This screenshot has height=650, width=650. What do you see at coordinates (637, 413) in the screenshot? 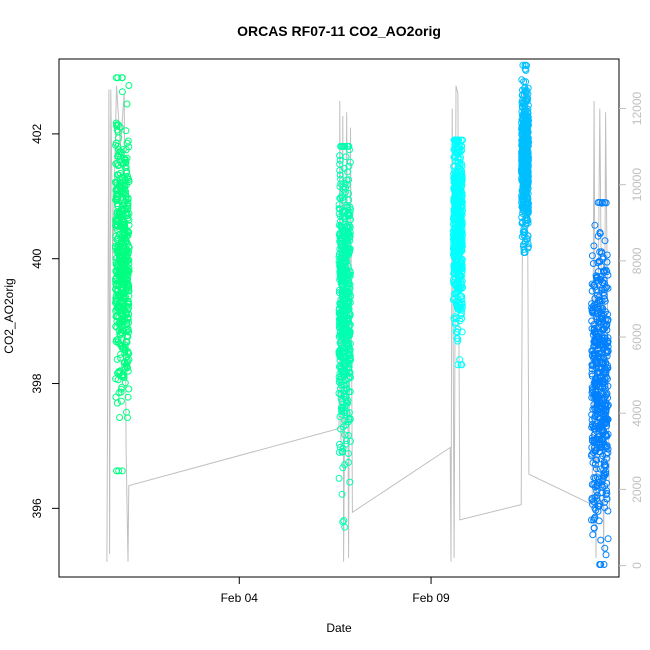
I see `secondary-y-tick-label: 4000` at bounding box center [637, 413].